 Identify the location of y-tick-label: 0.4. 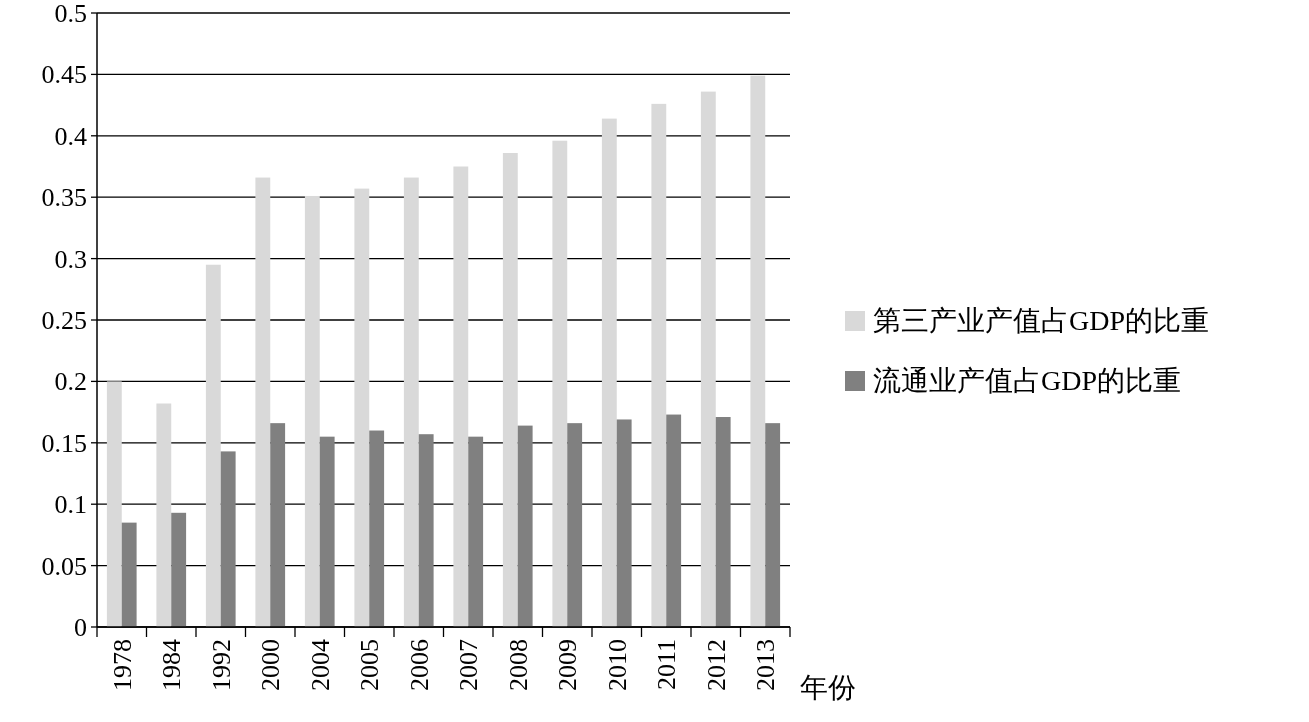
(70, 136).